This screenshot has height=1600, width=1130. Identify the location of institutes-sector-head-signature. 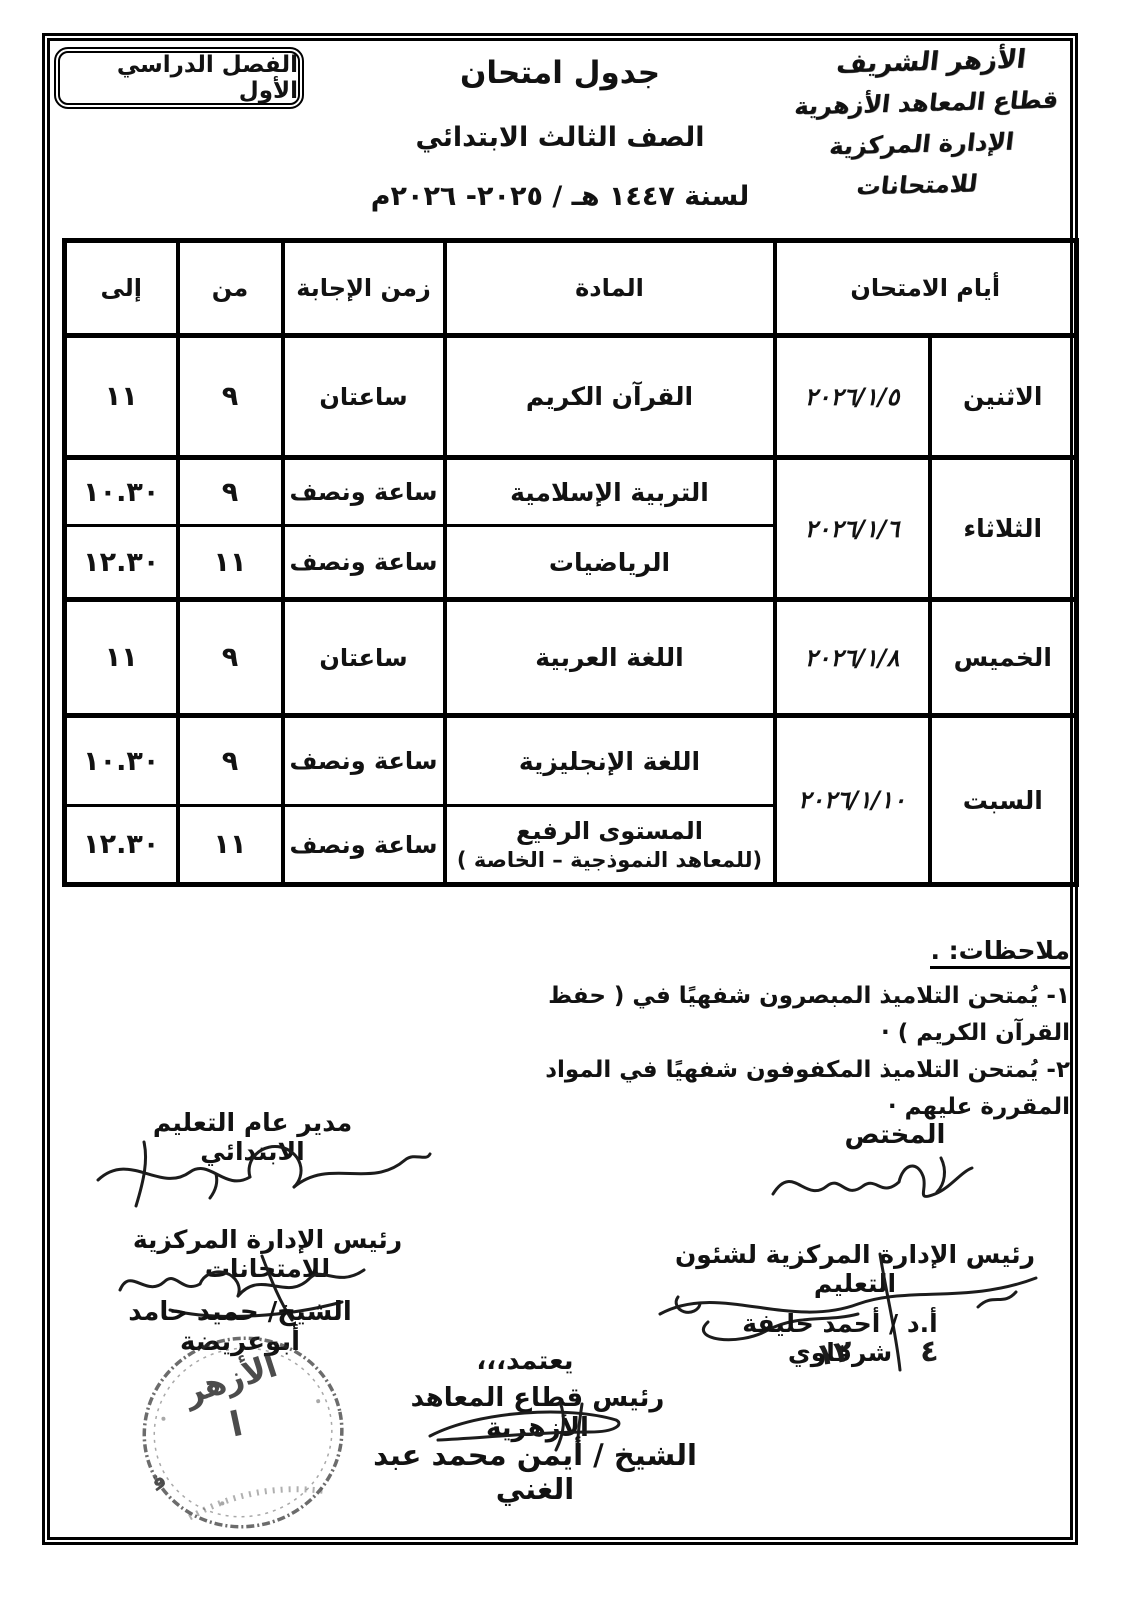
(524, 1426).